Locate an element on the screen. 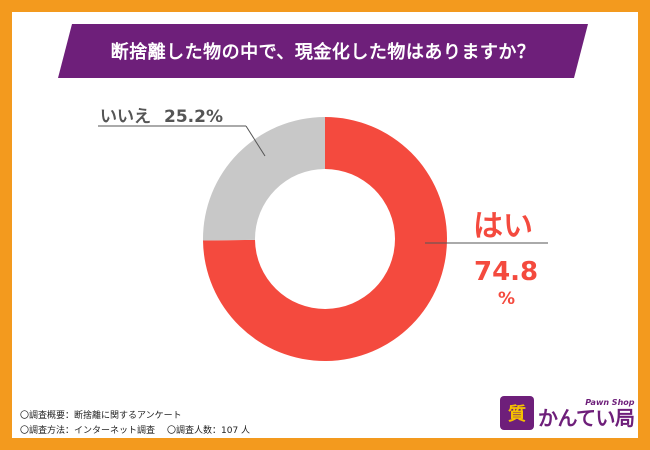  title-banner: 断捨離した物の中で、現金化した物はありますか？ is located at coordinates (323, 51).